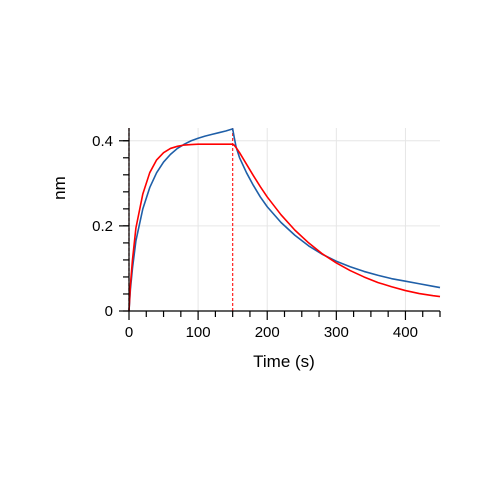 The image size is (500, 500). Describe the element at coordinates (267, 332) in the screenshot. I see `x-tick-label: 200` at that location.